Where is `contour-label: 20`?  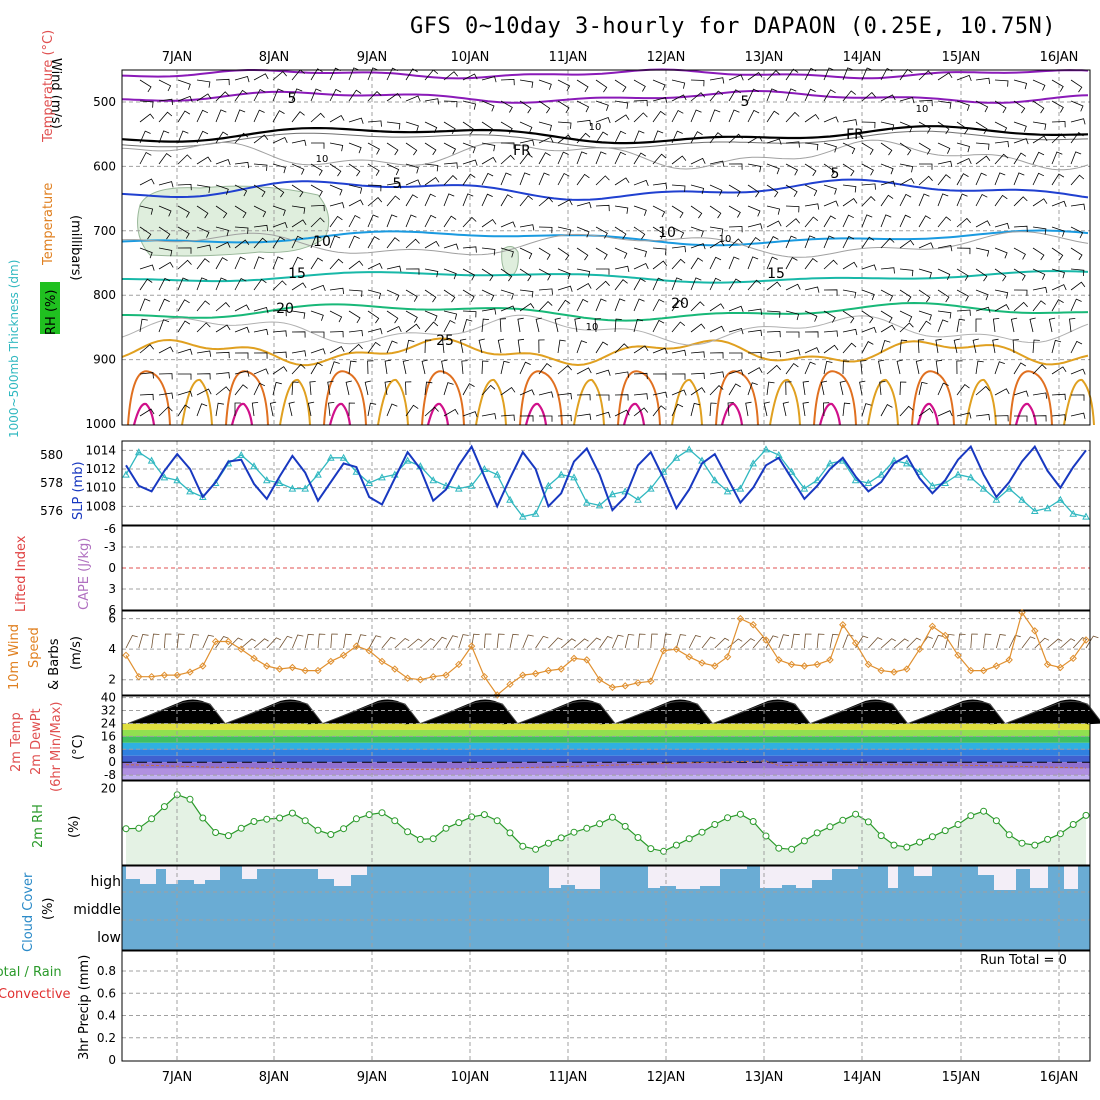
contour-label: 20 is located at coordinates (285, 309).